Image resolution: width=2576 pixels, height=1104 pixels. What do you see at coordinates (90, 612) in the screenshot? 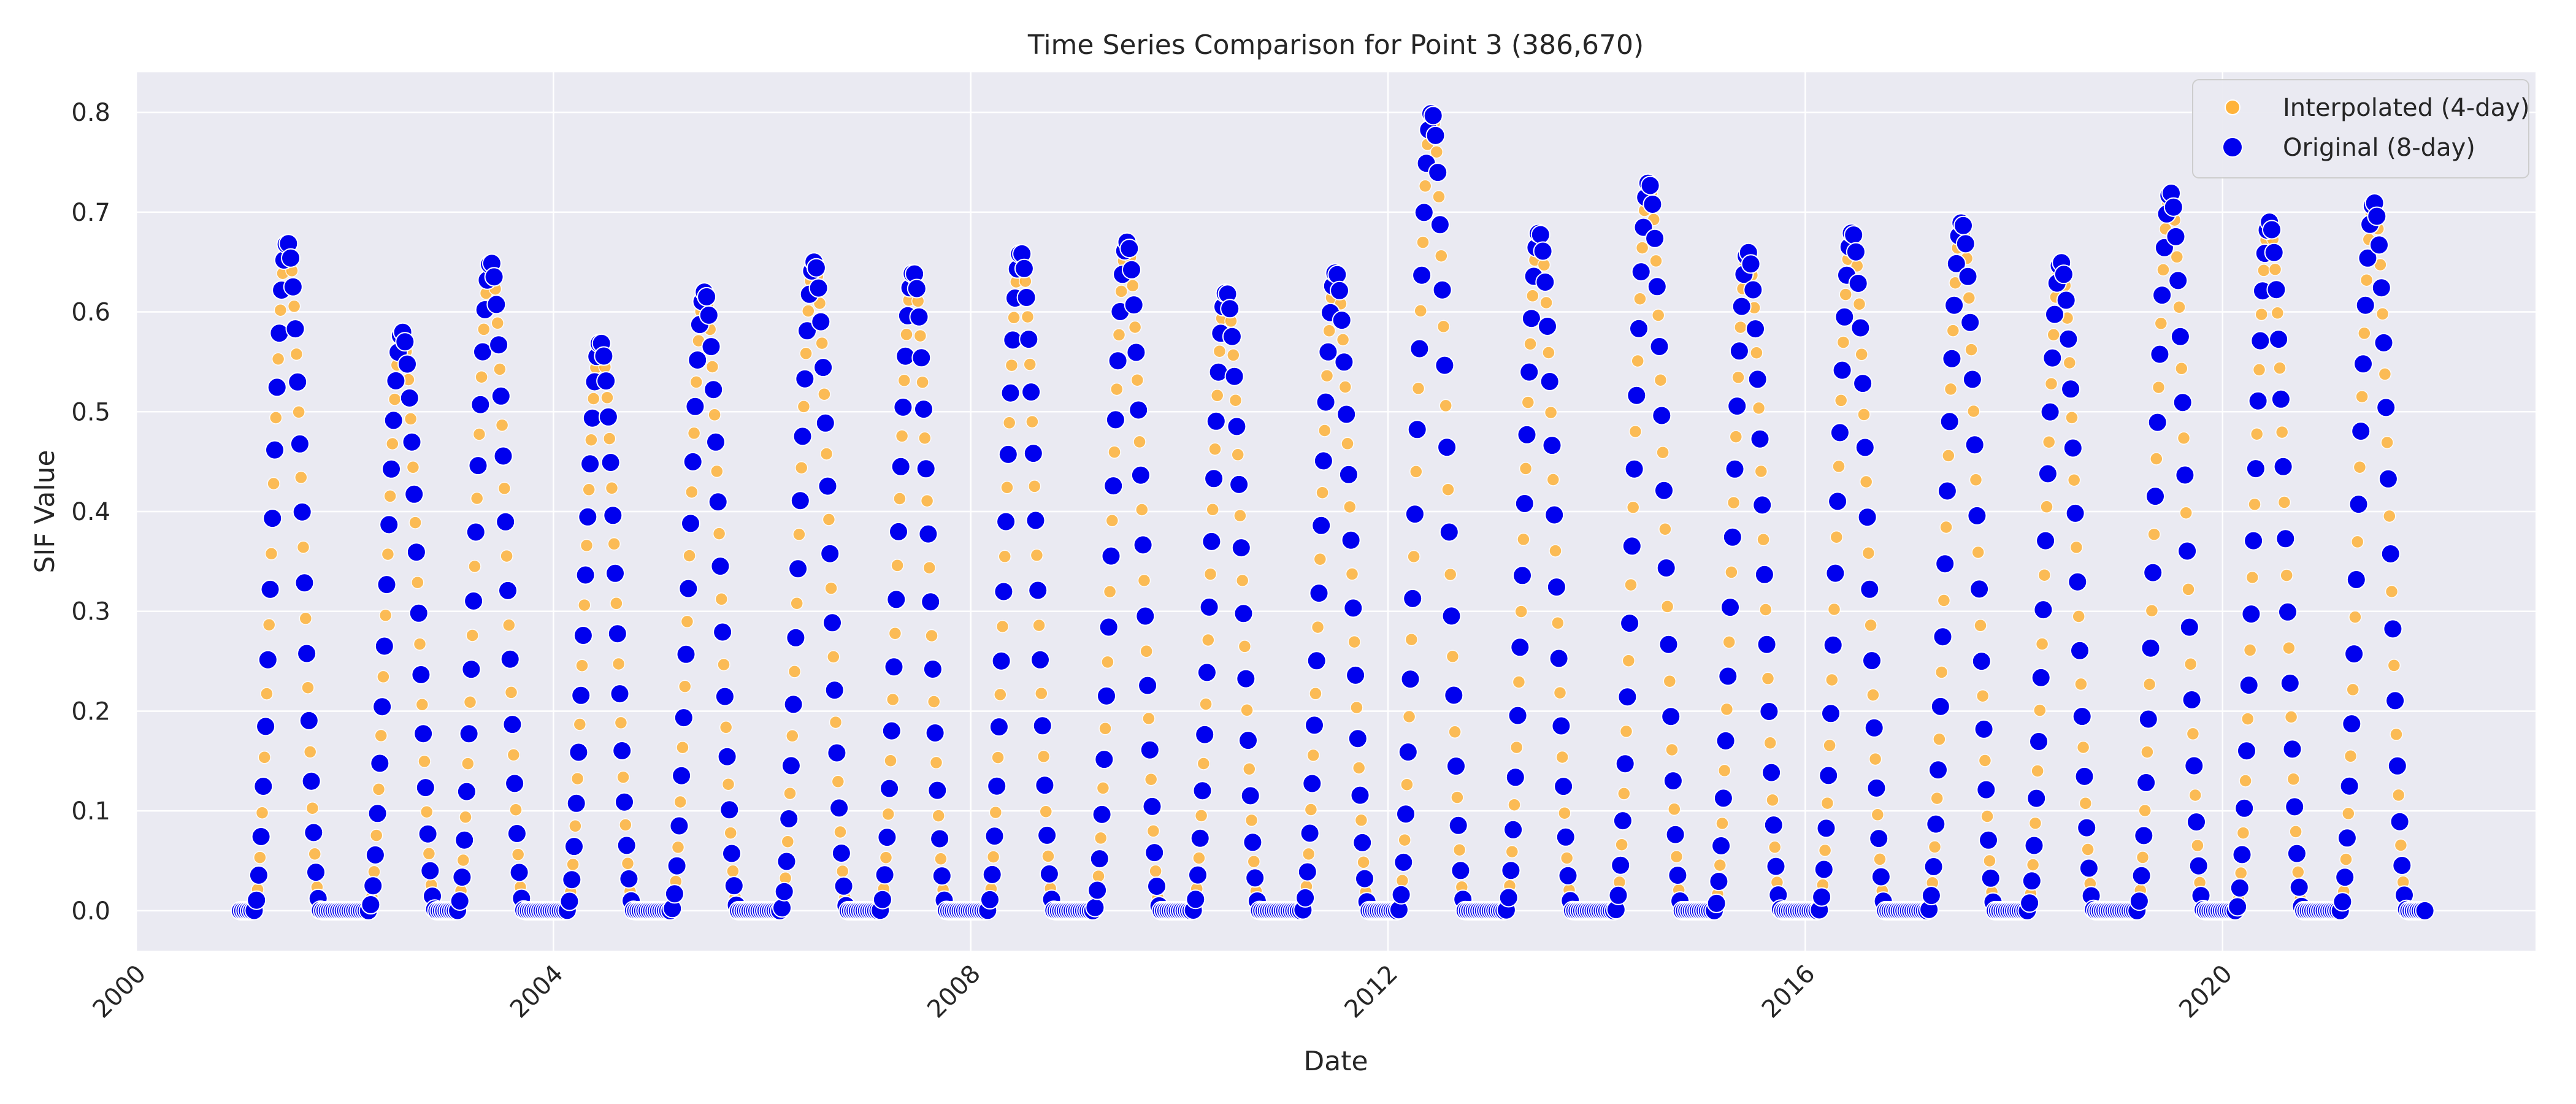
I see `y-tick-label: 0.3` at bounding box center [90, 612].